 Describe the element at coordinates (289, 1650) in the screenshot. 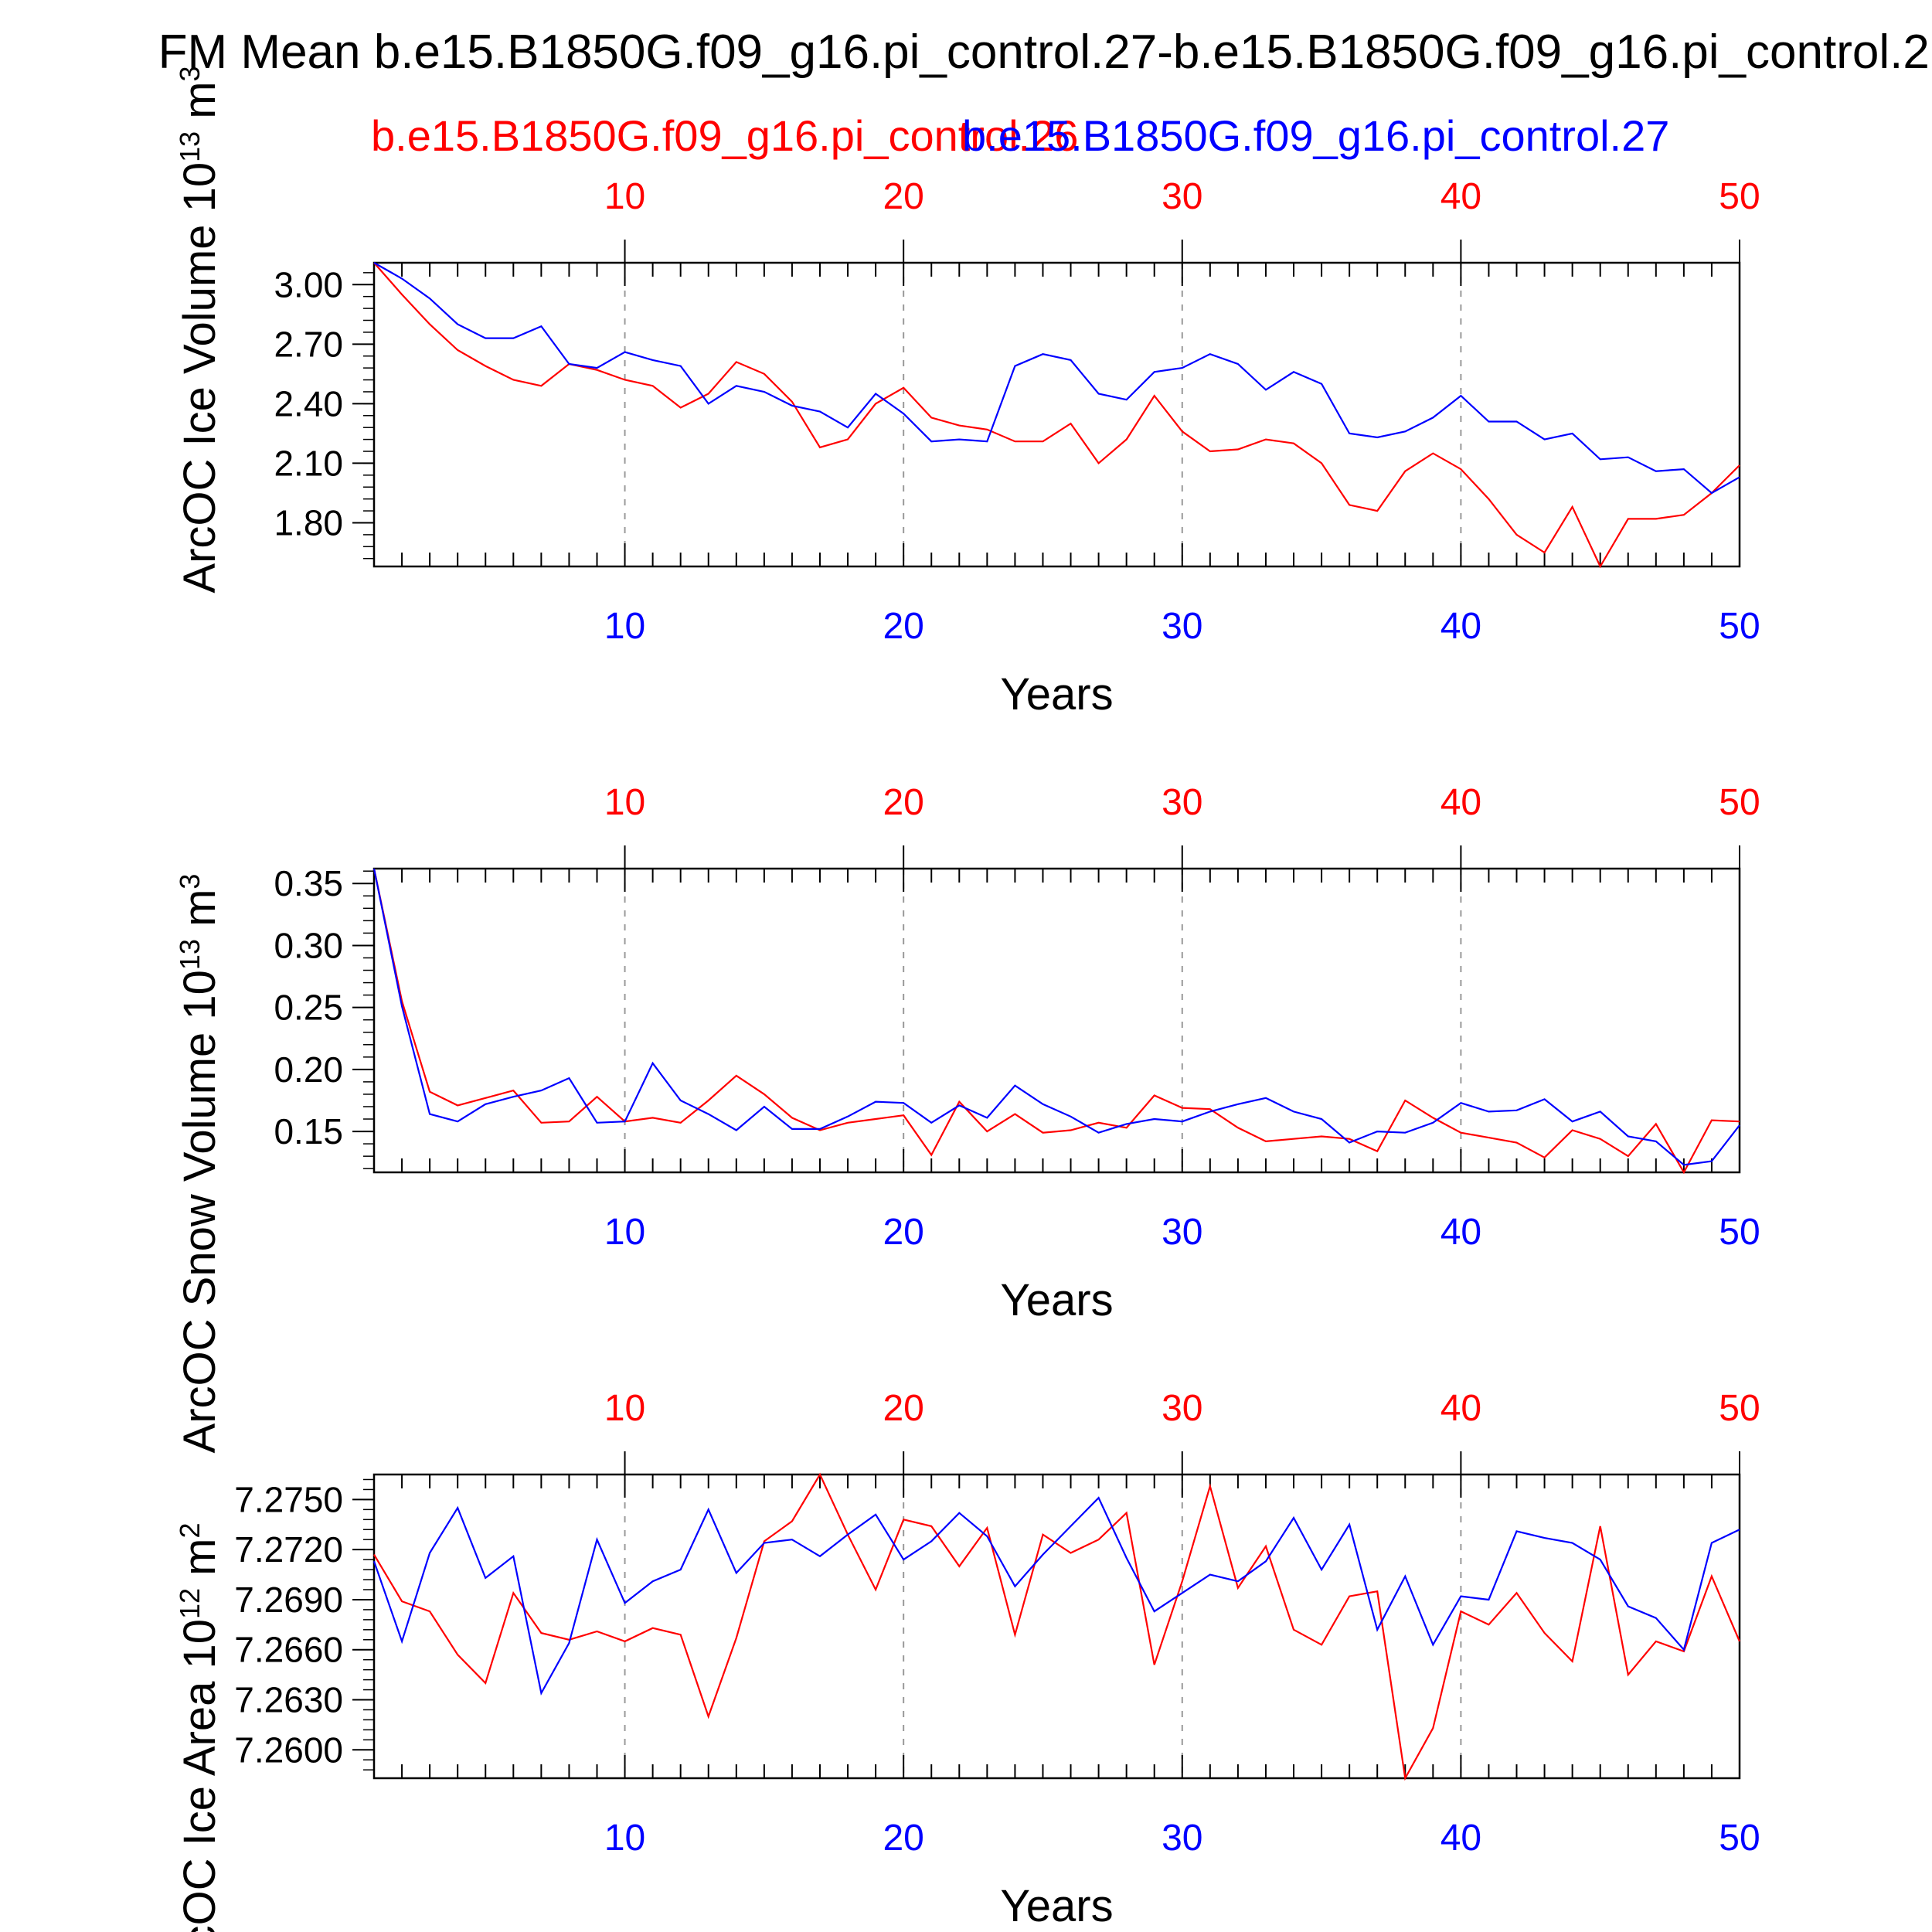

I see `y-tick-label: 7.2660` at that location.